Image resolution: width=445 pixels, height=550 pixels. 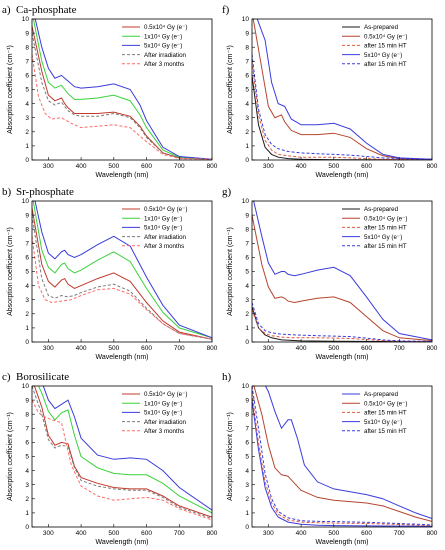 I want to click on legend-label: 0.5x10⁴ Gy (e⁻), so click(x=385, y=36).